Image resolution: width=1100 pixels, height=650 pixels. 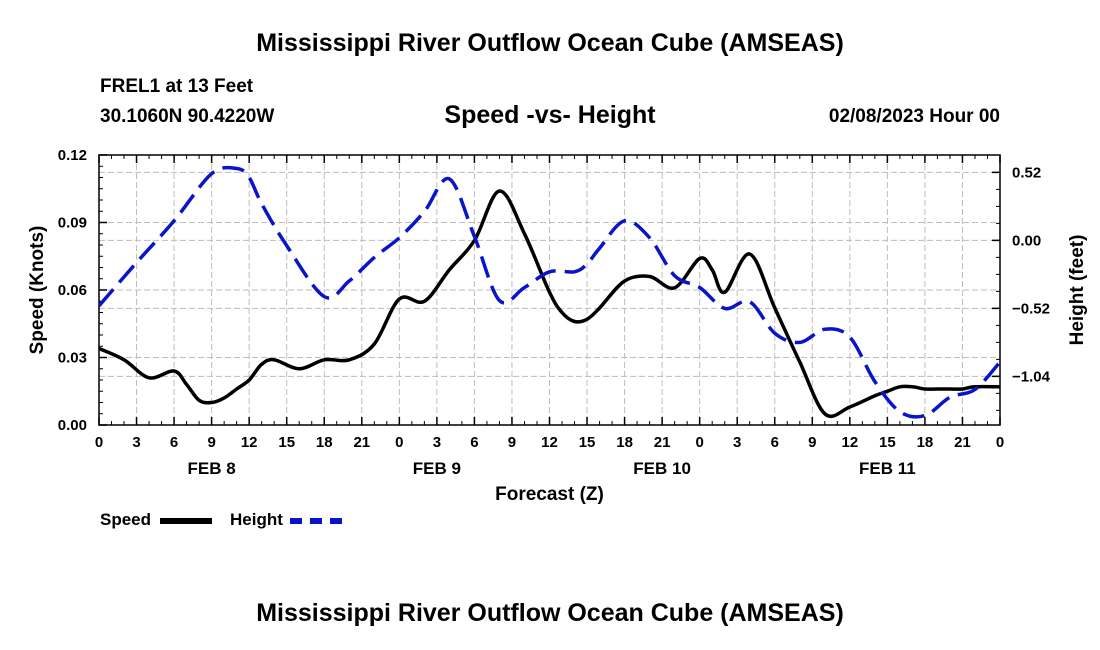 What do you see at coordinates (256, 519) in the screenshot?
I see `legend-height-label: Height` at bounding box center [256, 519].